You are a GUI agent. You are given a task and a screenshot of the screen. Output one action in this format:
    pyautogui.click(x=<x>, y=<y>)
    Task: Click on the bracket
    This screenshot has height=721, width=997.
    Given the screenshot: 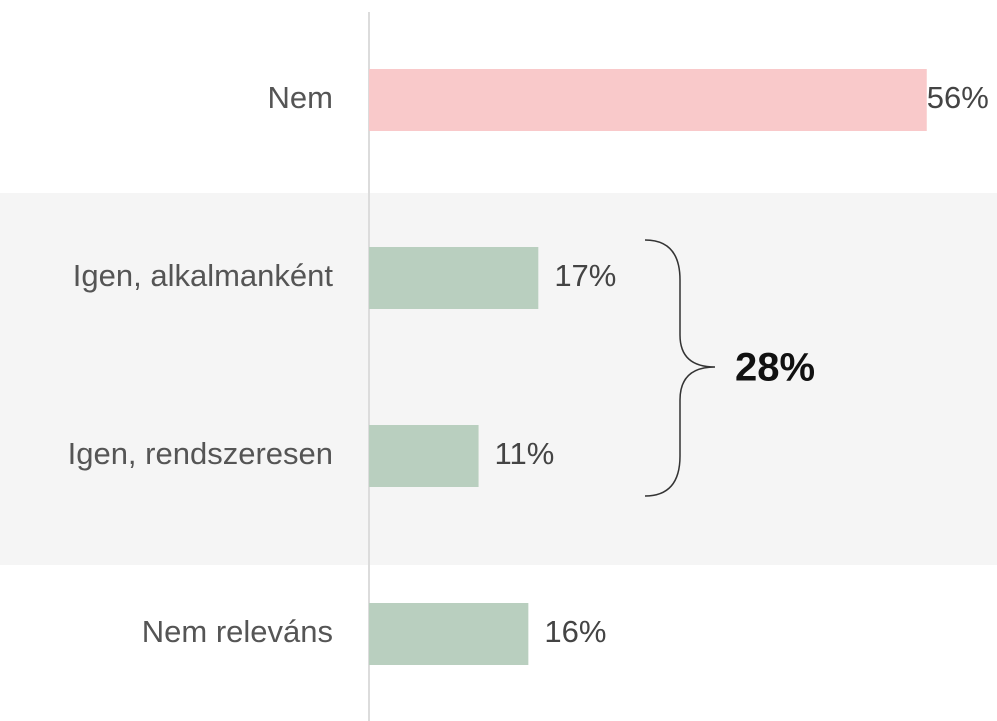 What is the action you would take?
    pyautogui.click(x=680, y=368)
    